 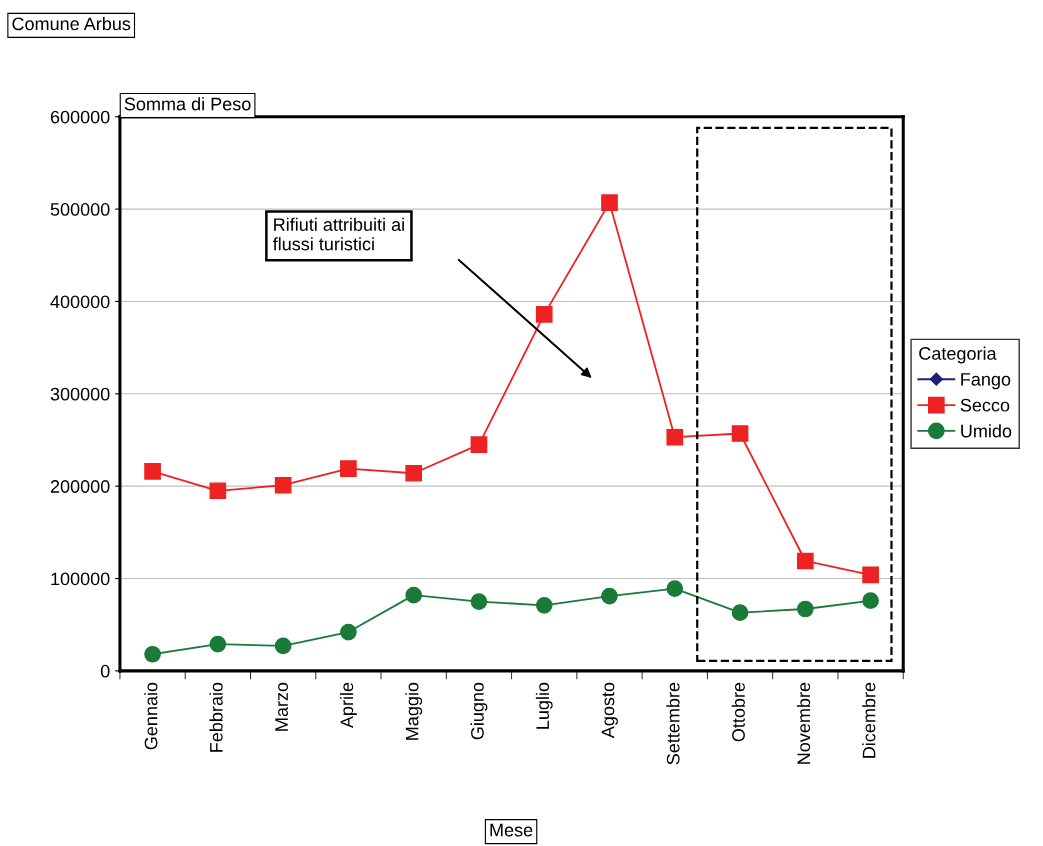 I want to click on x-tick-label: Novembre, so click(x=803, y=723).